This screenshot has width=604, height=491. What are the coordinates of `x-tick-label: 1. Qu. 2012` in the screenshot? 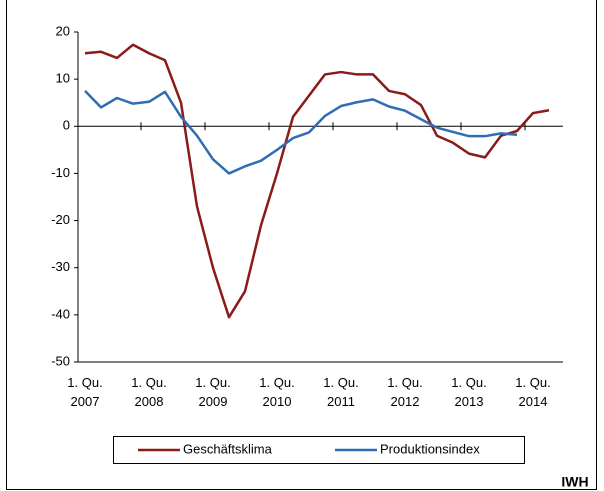 It's located at (405, 392).